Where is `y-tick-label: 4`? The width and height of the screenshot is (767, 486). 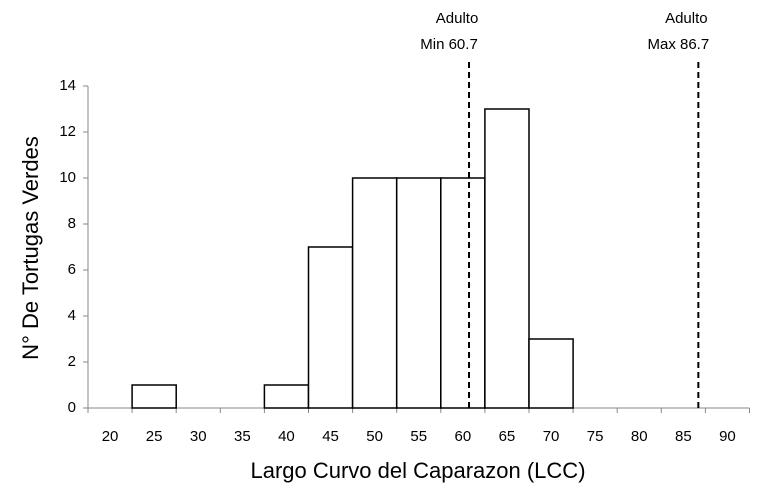
y-tick-label: 4 is located at coordinates (72, 315).